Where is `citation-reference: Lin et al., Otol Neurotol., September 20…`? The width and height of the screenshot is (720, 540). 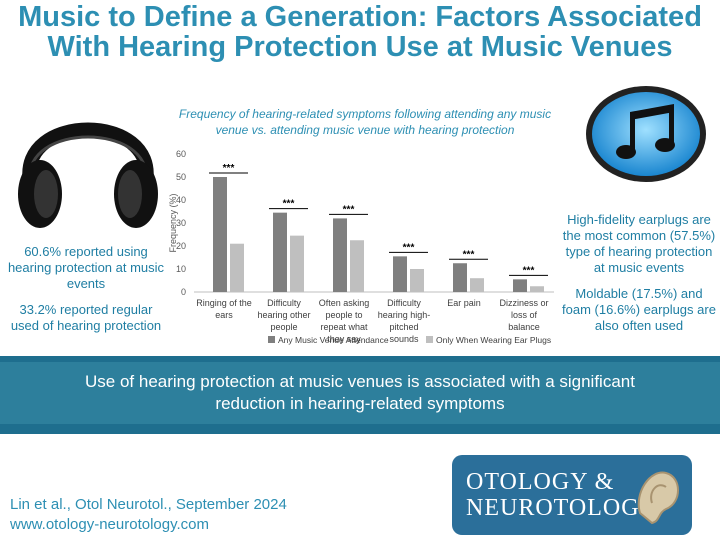 citation-reference: Lin et al., Otol Neurotol., September 20… is located at coordinates (148, 504).